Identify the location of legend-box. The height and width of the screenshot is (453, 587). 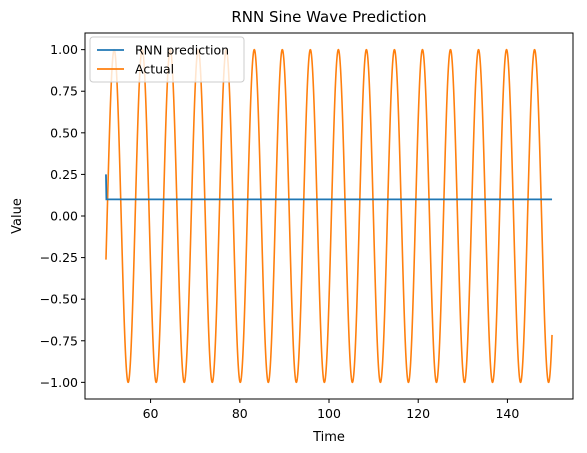
(167, 59).